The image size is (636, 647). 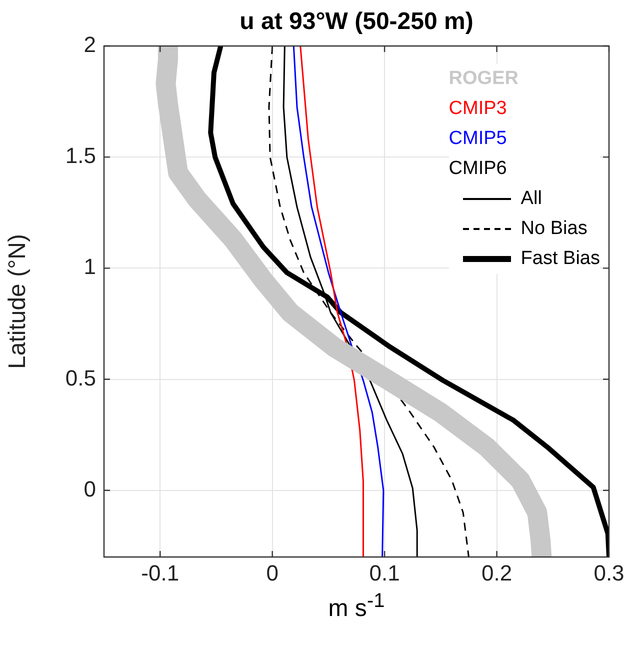 I want to click on chart-title: u at 93°W (50-250 m), so click(x=356, y=22).